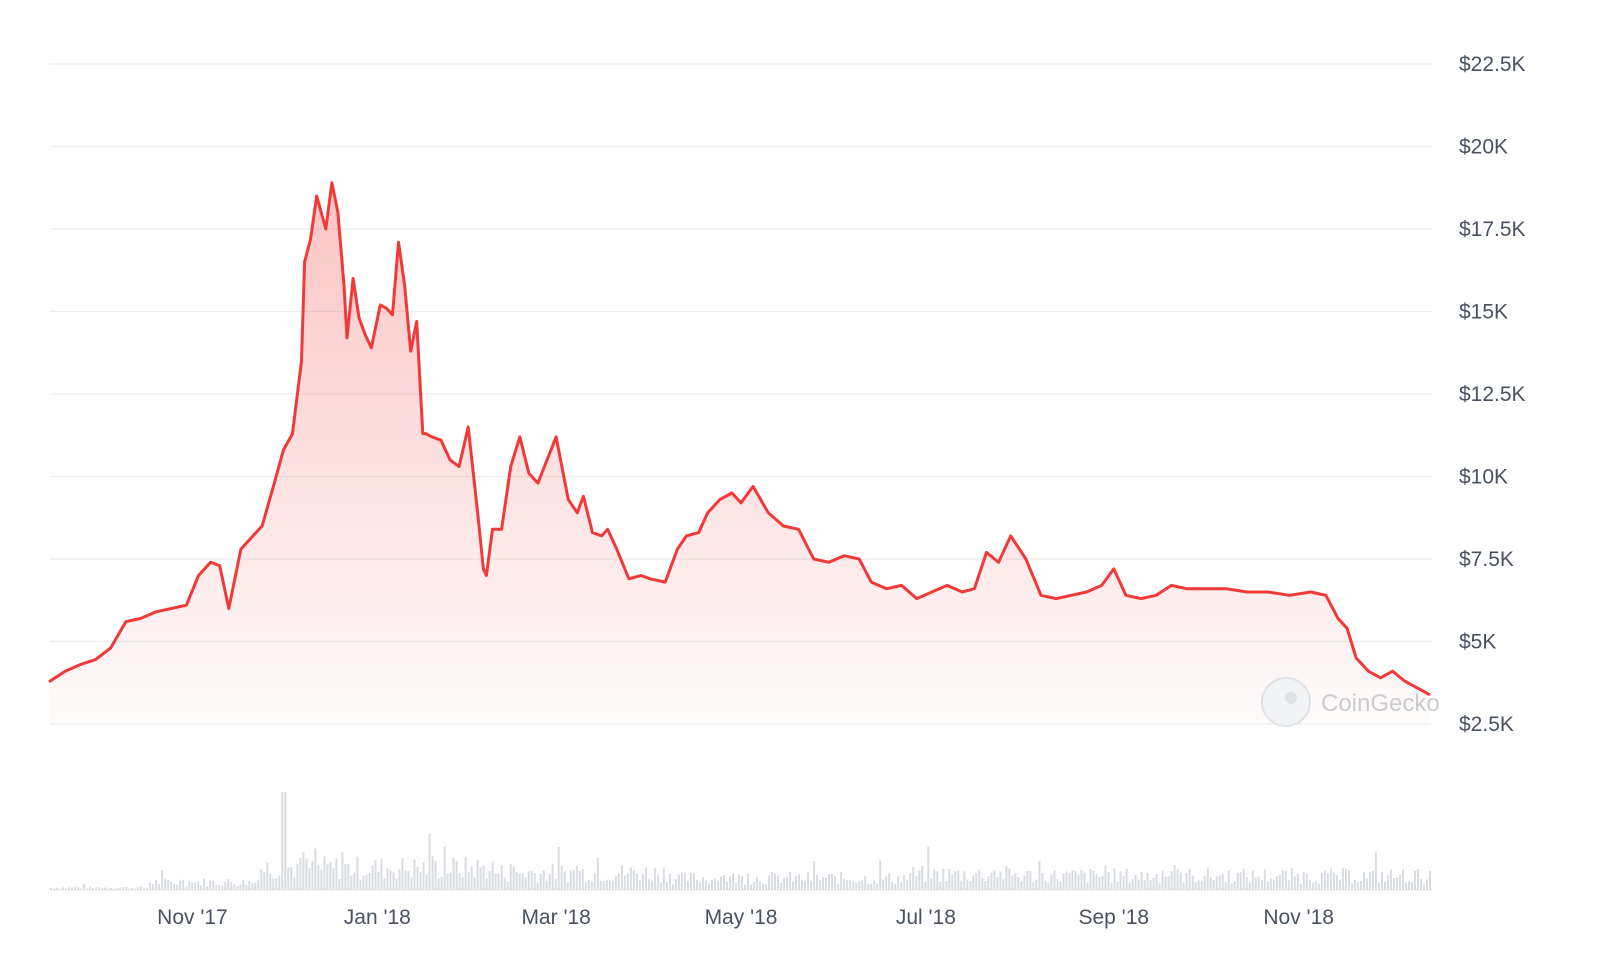  I want to click on y-tick-label: $10K, so click(1483, 477).